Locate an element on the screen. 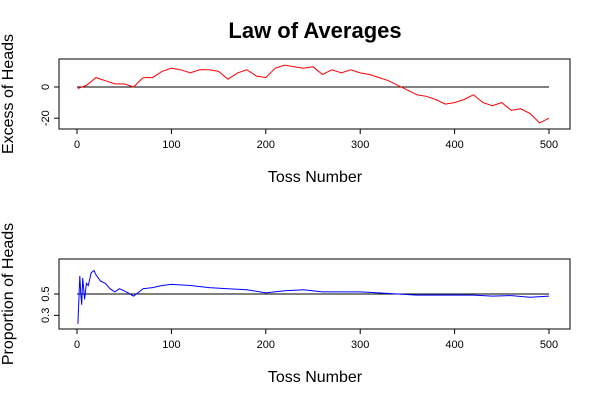 This screenshot has width=599, height=400. y-axis: 0.30.5 is located at coordinates (49, 304).